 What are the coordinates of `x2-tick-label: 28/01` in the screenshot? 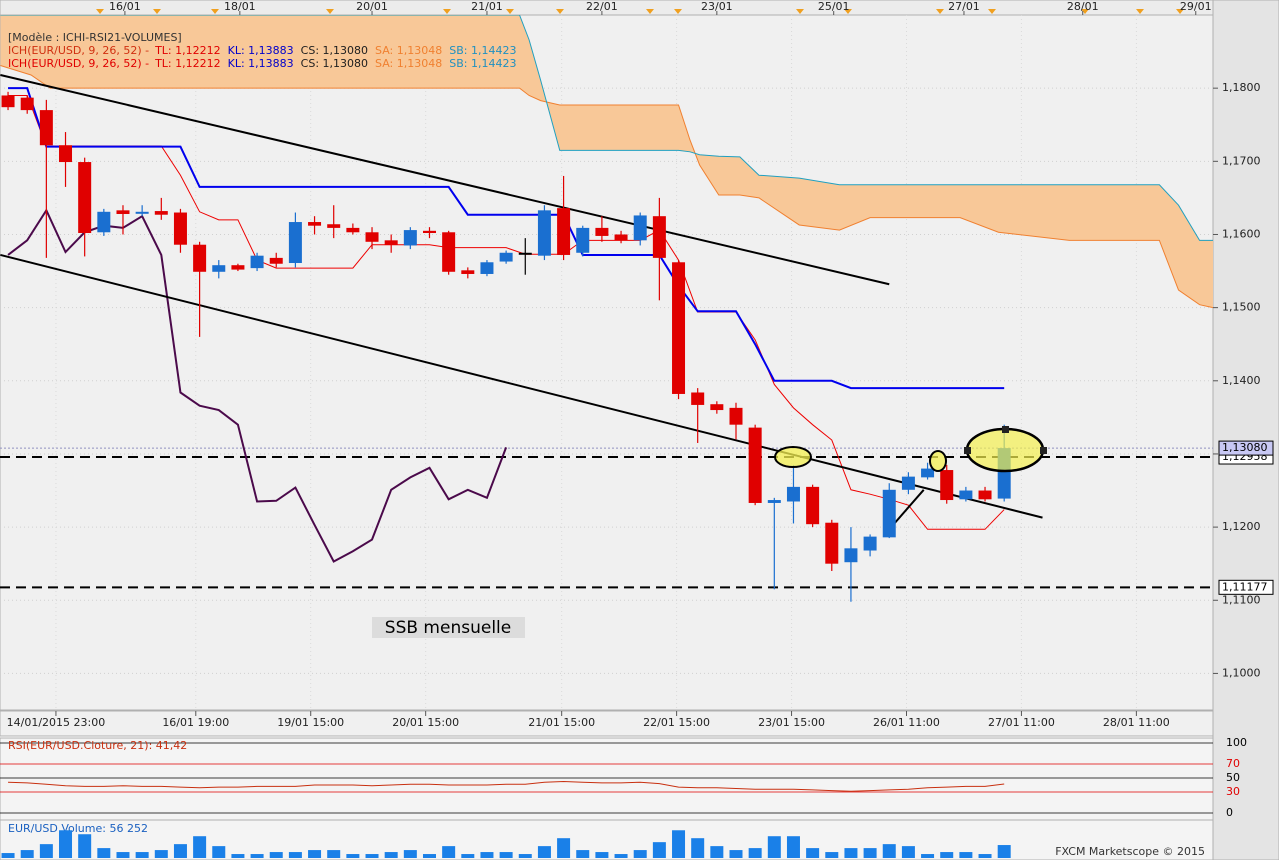 It's located at (1083, 6).